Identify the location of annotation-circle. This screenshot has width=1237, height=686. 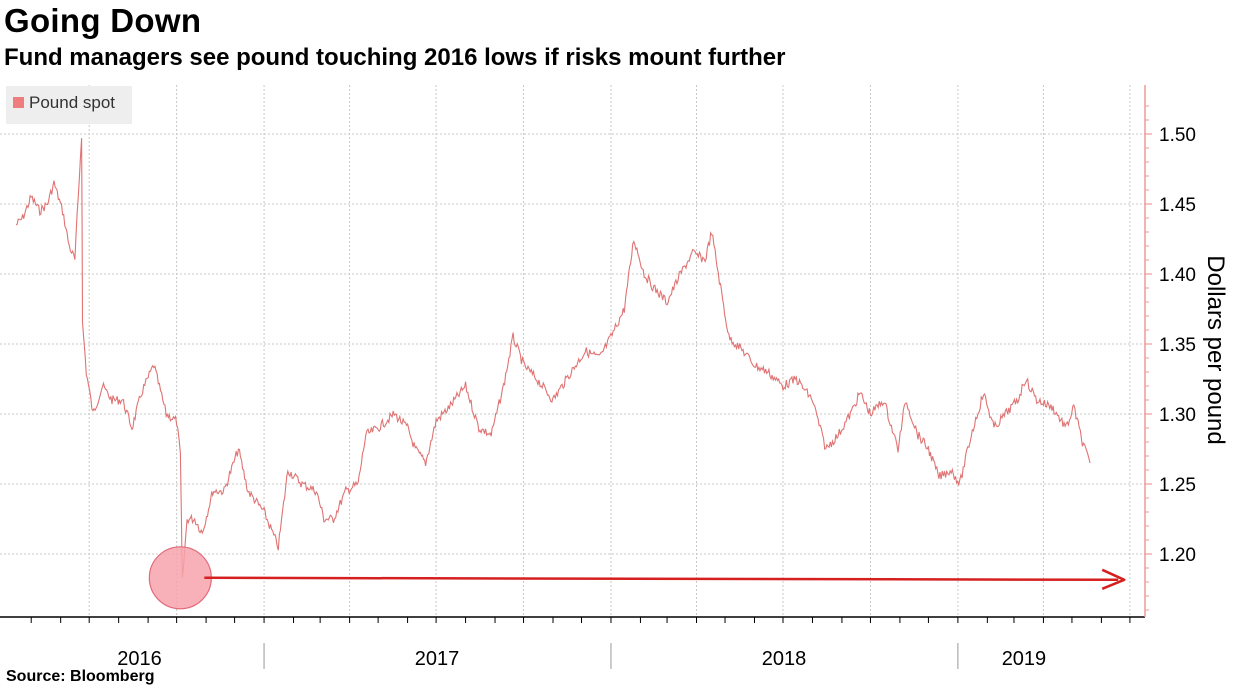
(180, 578).